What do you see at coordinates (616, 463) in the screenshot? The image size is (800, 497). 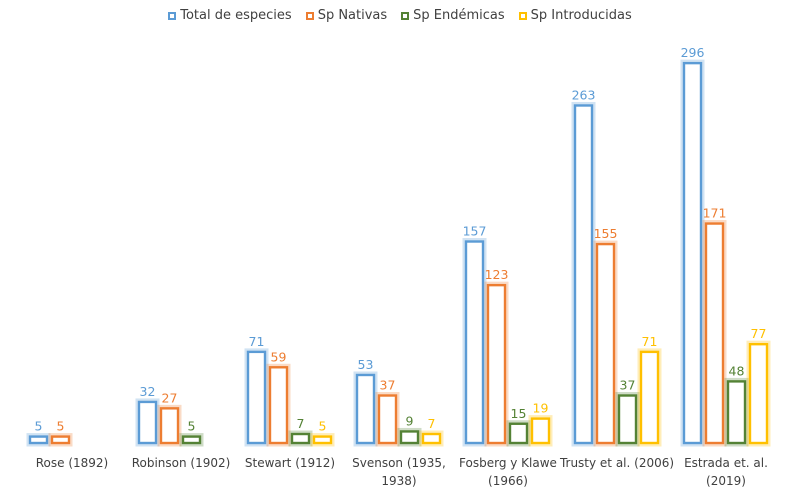 I see `category-label: Trusty et al. (2006)` at bounding box center [616, 463].